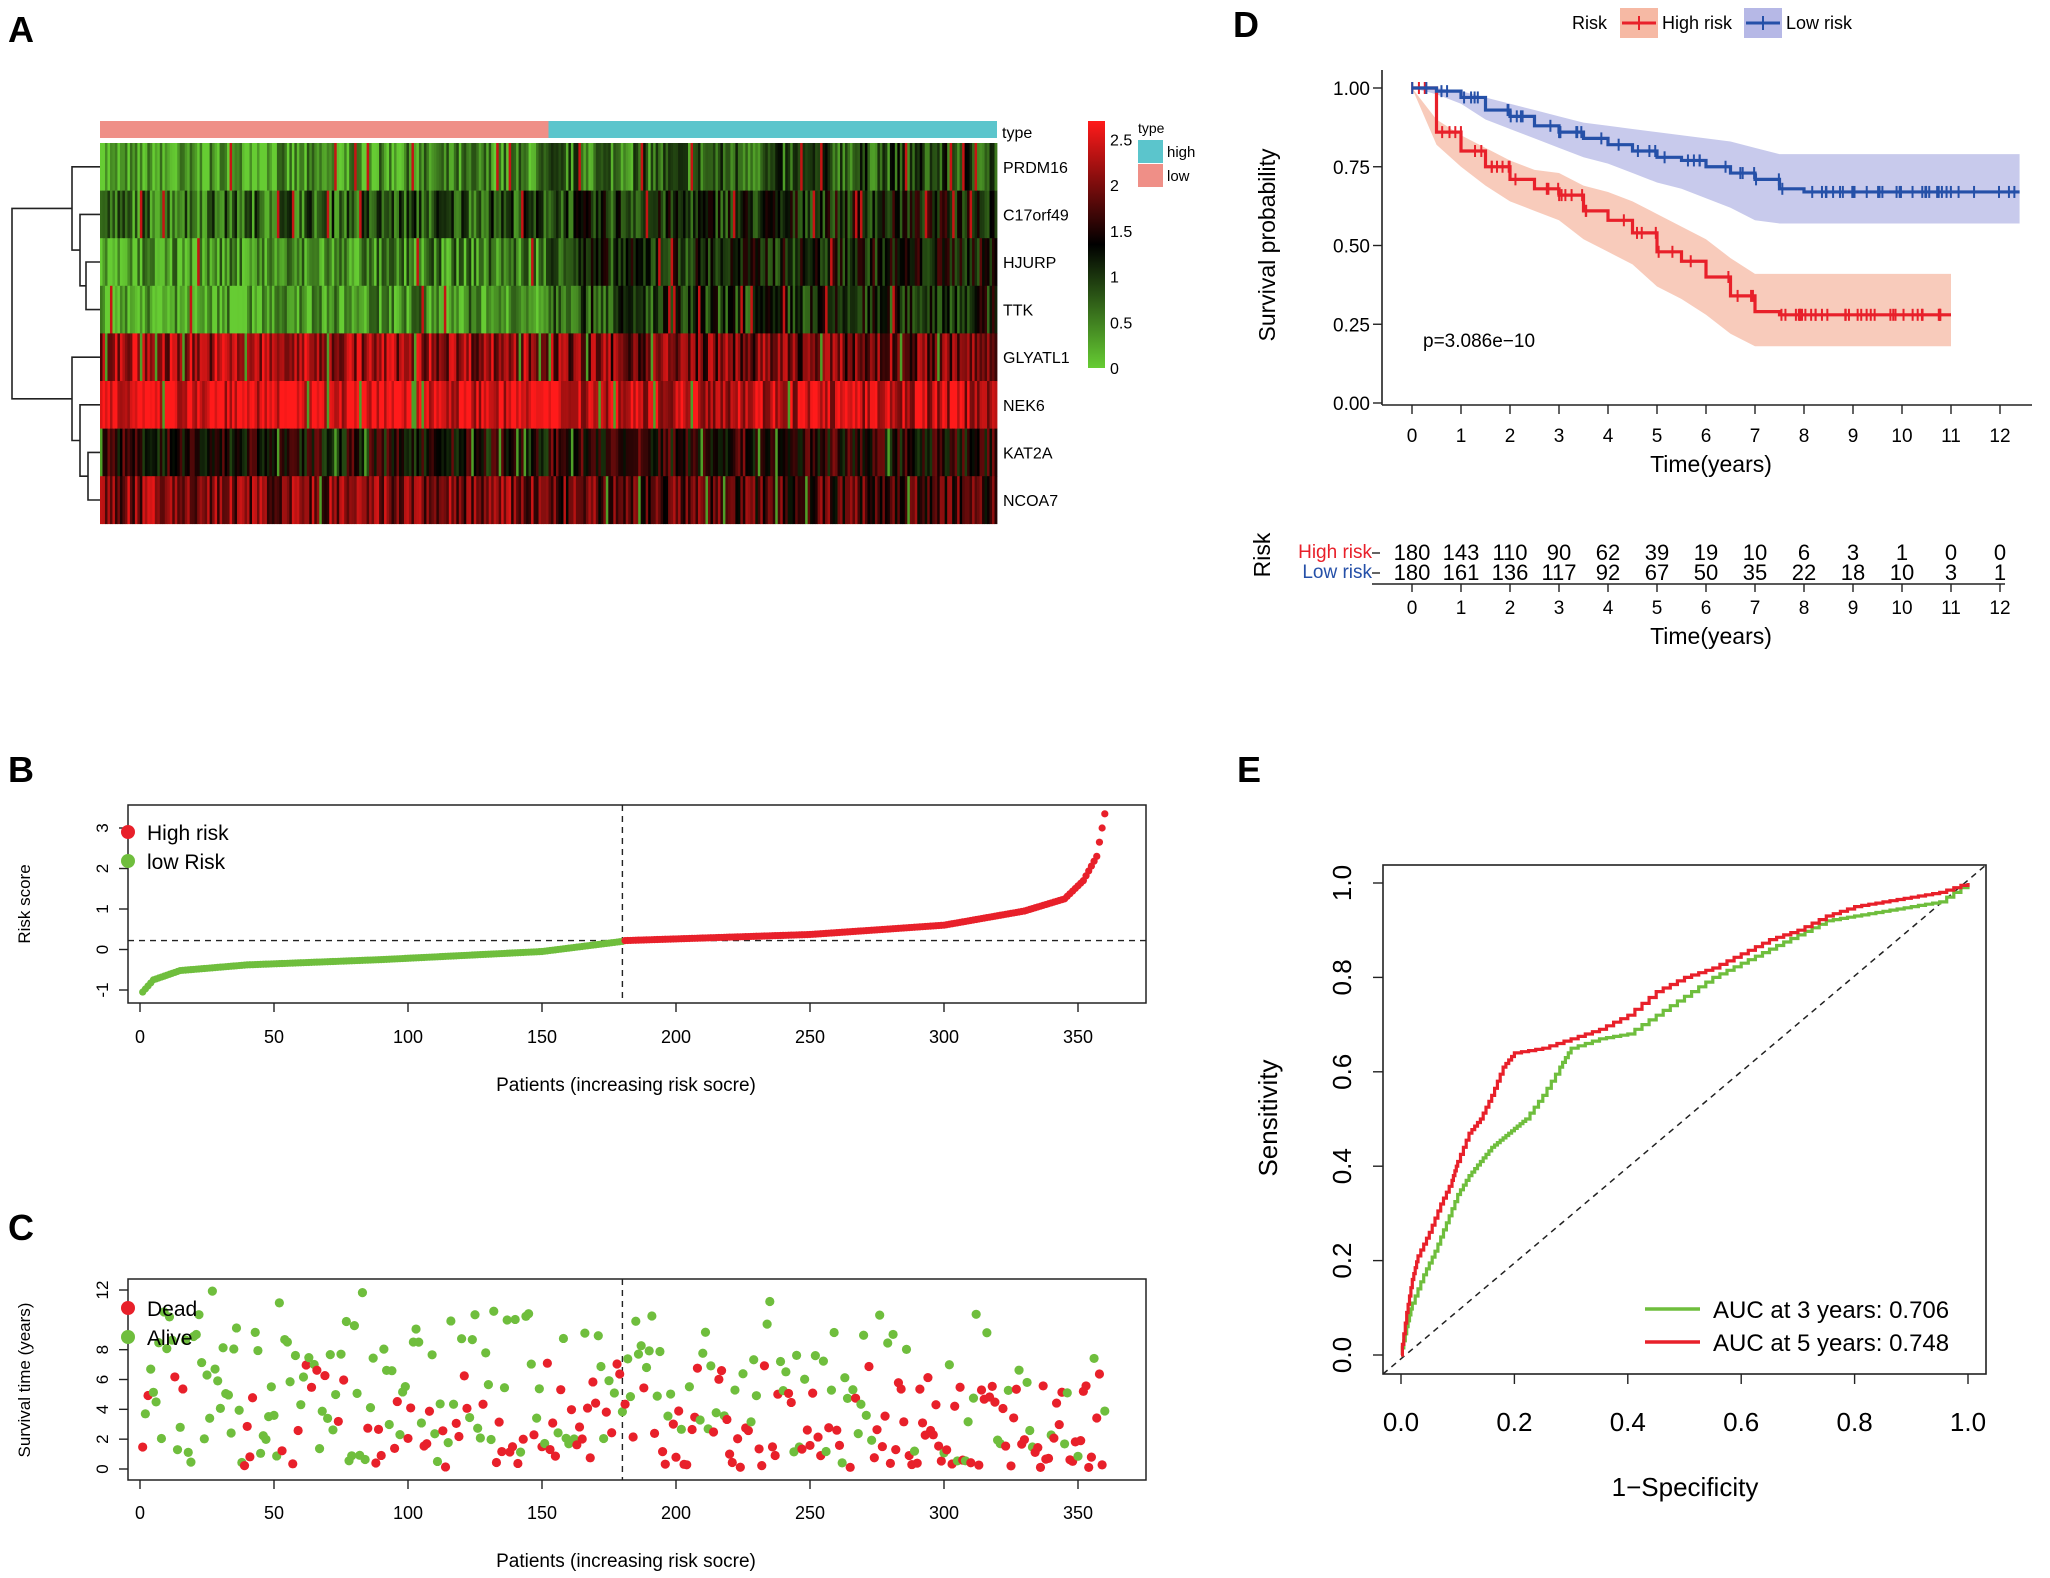 The width and height of the screenshot is (2050, 1578). I want to click on type-legend-swatch-low, so click(1150, 175).